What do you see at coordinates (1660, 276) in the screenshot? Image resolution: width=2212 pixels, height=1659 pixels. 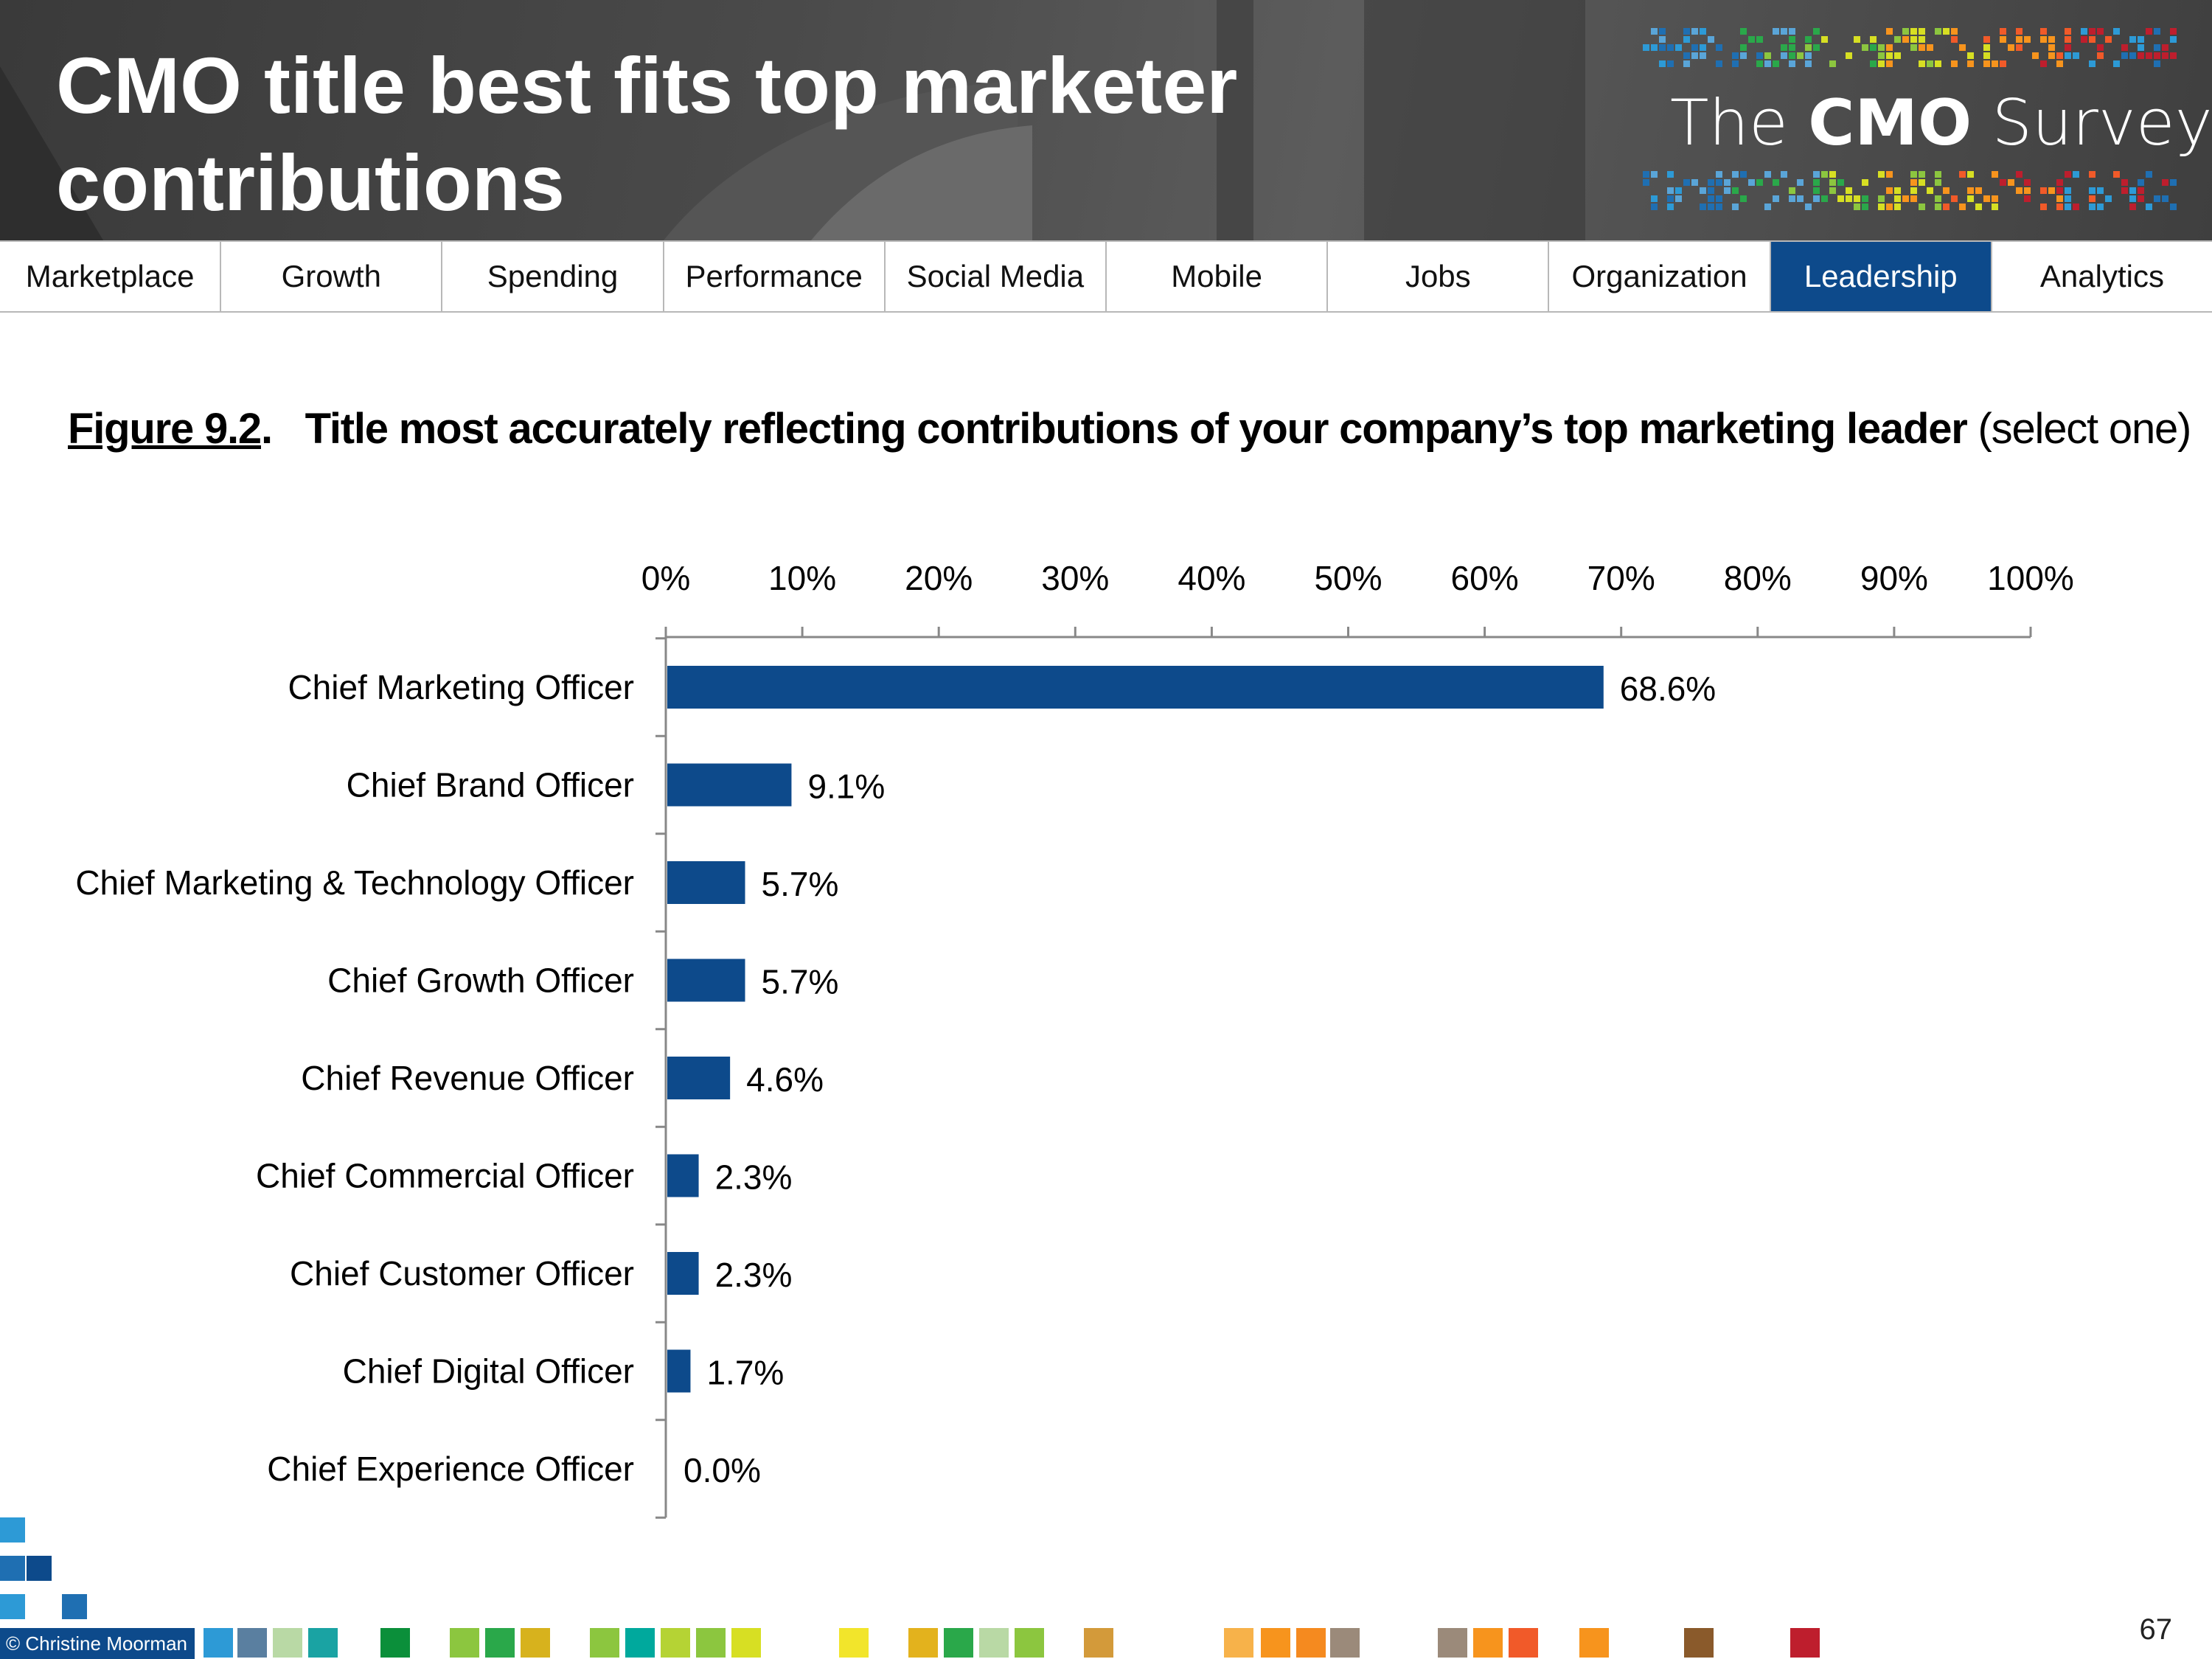 I see `nav-item-organization: Organization` at bounding box center [1660, 276].